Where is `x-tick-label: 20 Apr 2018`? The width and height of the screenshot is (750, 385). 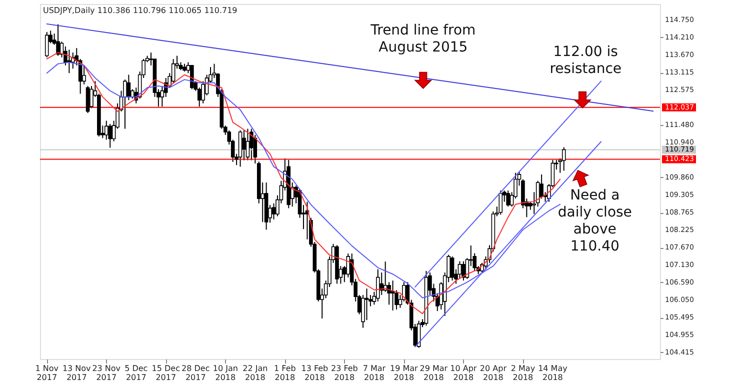
x-tick-label: 20 Apr 2018 is located at coordinates (494, 373).